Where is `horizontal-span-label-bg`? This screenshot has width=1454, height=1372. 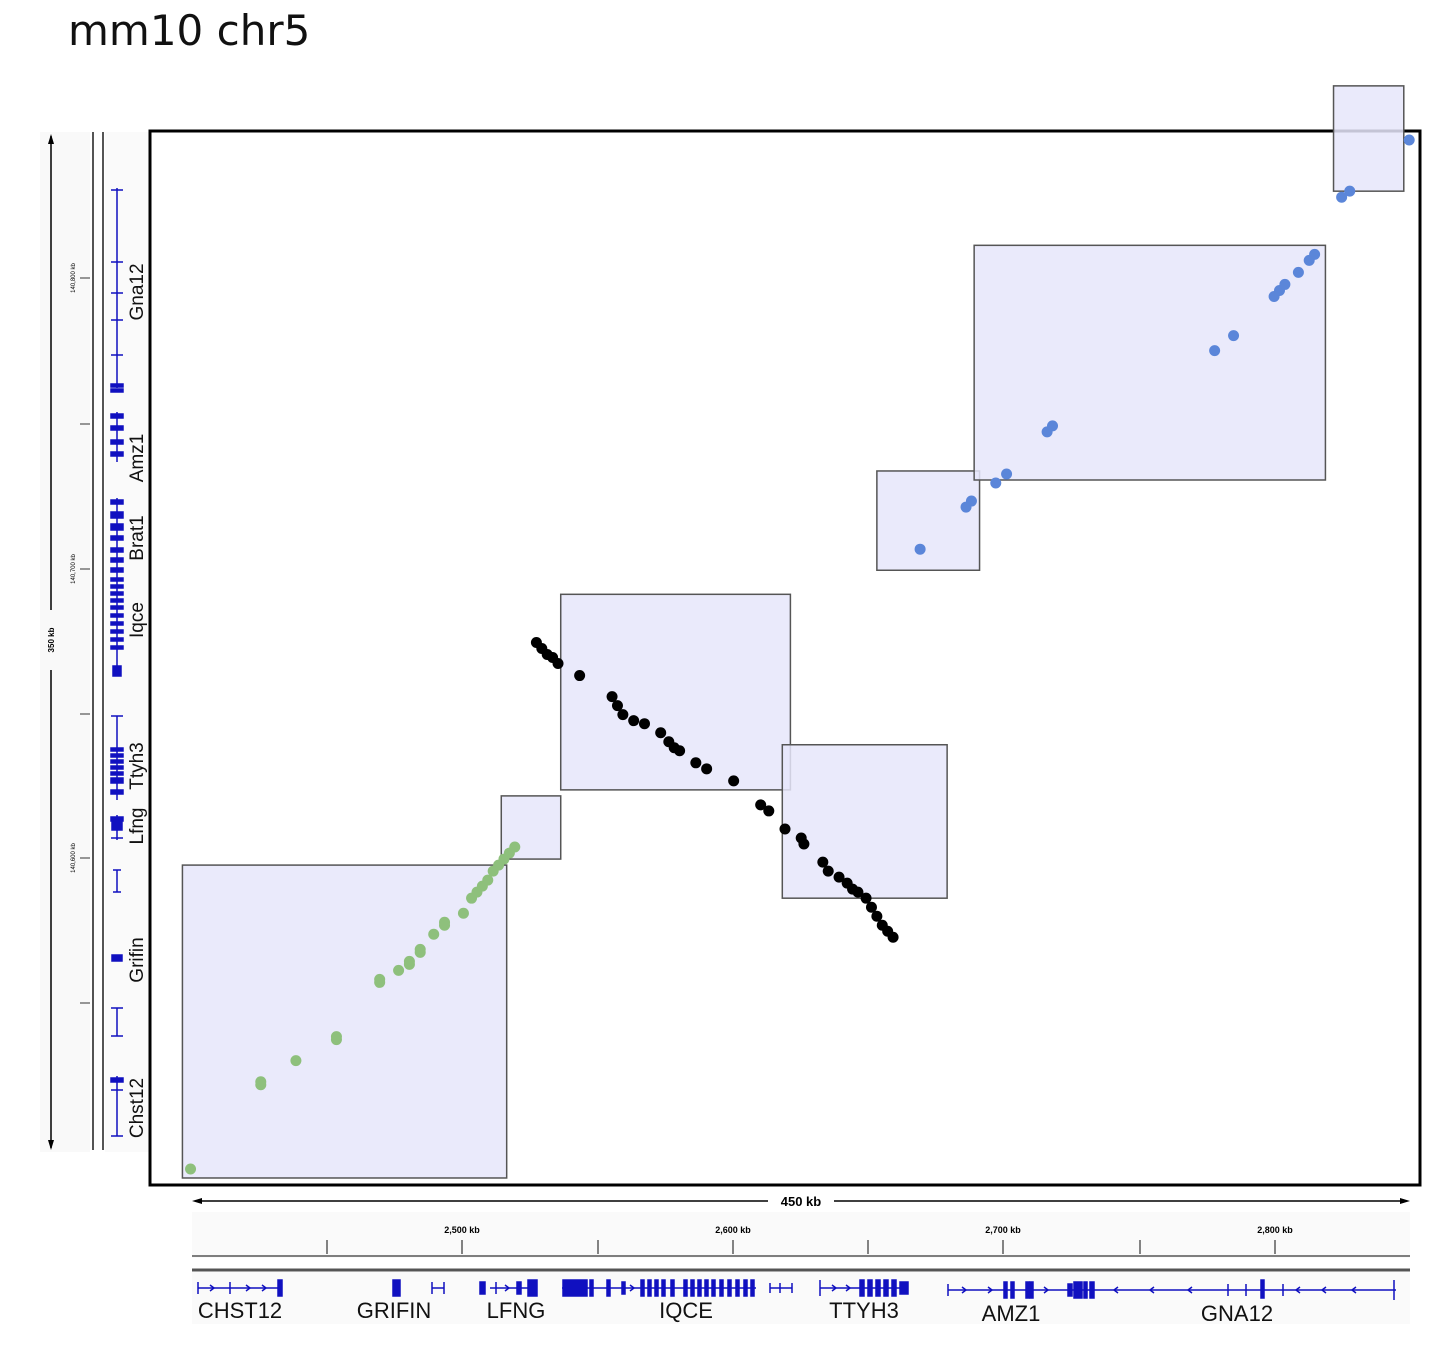
horizontal-span-label-bg is located at coordinates (801, 1201).